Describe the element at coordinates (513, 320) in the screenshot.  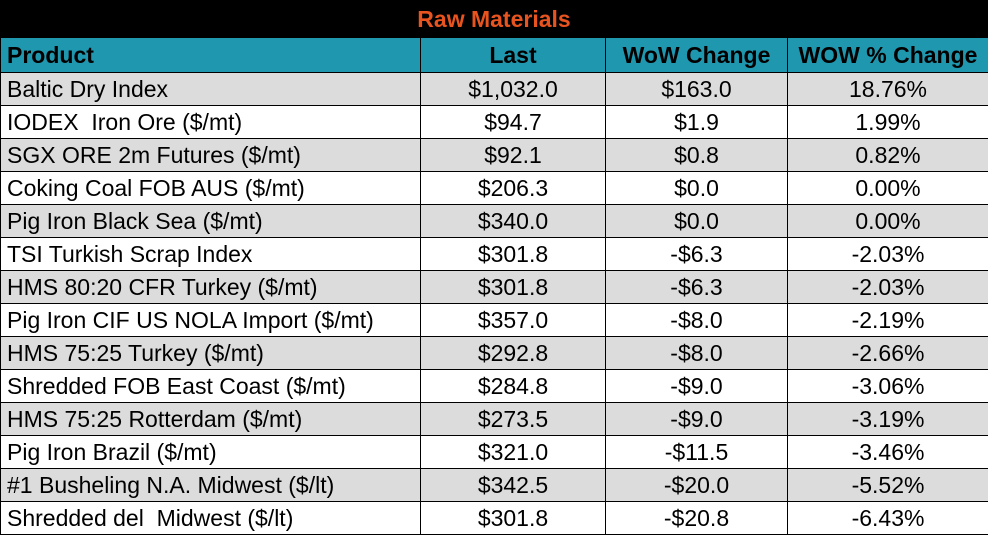
I see `last-cell: $357.0` at that location.